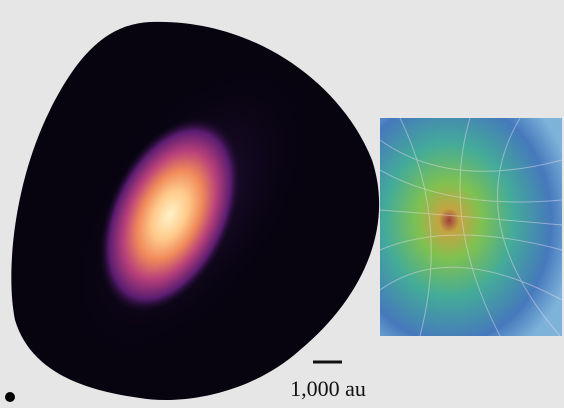 Image resolution: width=564 pixels, height=408 pixels. I want to click on scale-bar-label: 1,000 au, so click(328, 388).